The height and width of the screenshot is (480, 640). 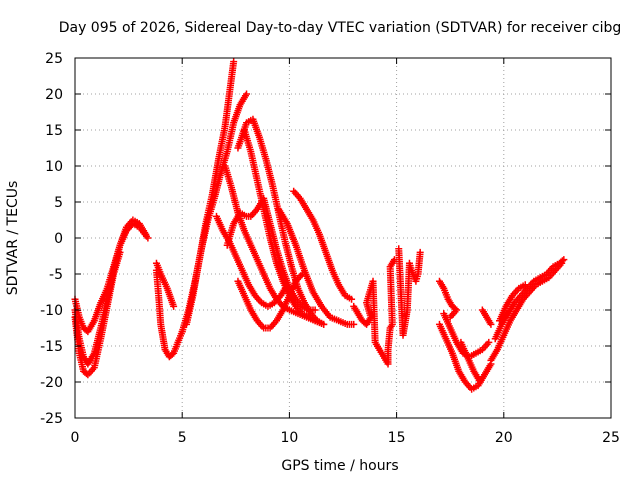 What do you see at coordinates (51, 239) in the screenshot?
I see `y-tick-labels: -25 -20 -15 -10 -5 0 5 10 15 20 25` at bounding box center [51, 239].